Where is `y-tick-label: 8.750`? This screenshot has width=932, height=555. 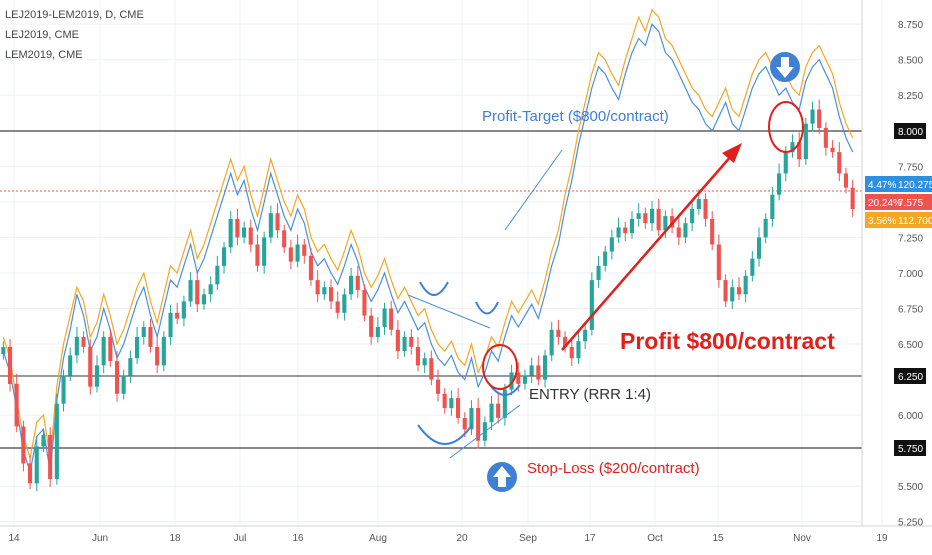
y-tick-label: 8.750 is located at coordinates (910, 25).